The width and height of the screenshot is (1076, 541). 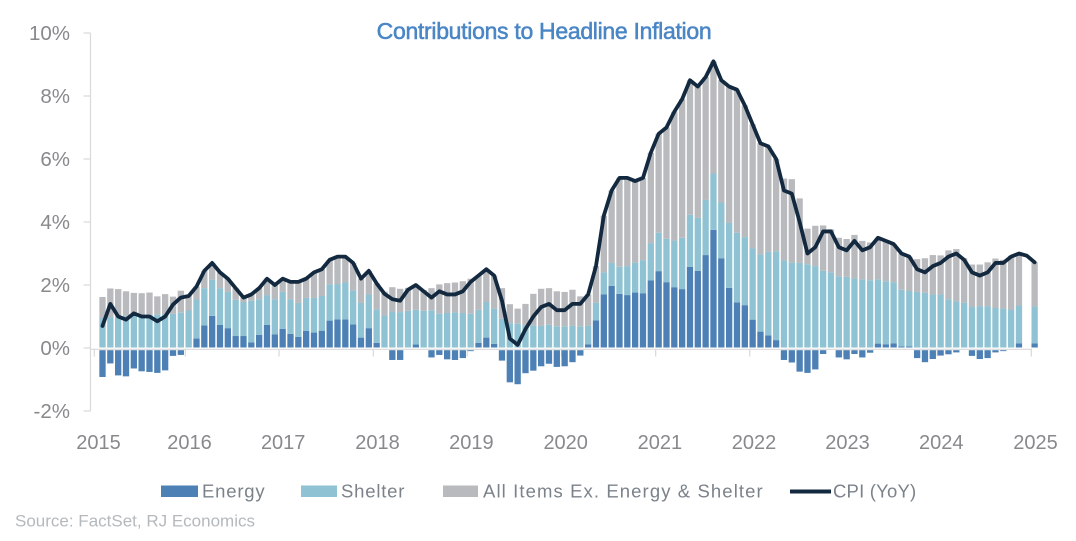 I want to click on svg-text: 6%, so click(x=55, y=159).